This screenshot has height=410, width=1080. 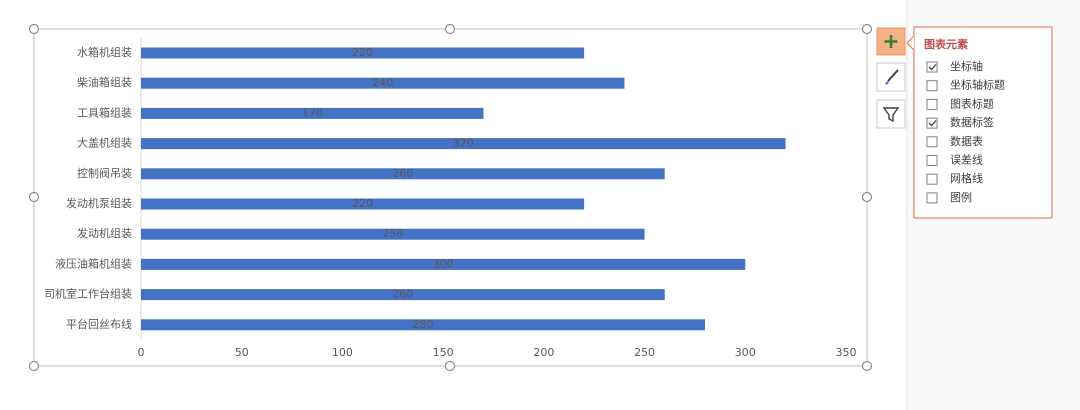 I want to click on option-label: 误差线, so click(x=966, y=160).